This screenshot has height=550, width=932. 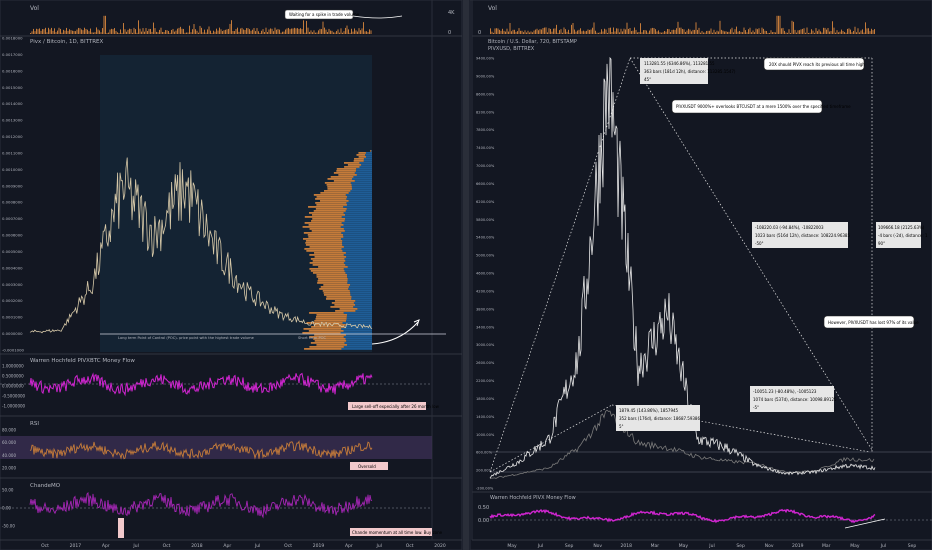 I want to click on left-rsi-line, so click(x=201, y=450).